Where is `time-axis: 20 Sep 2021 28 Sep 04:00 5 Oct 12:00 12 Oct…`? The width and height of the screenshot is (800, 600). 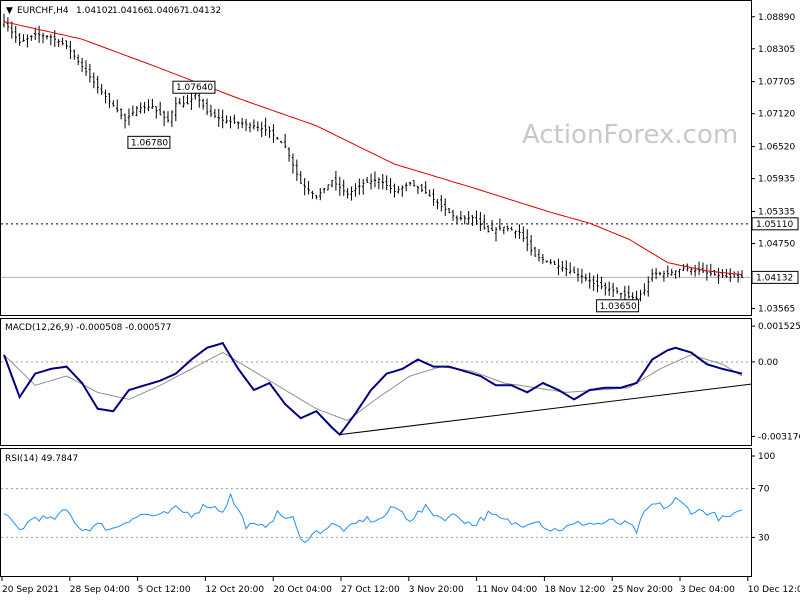 time-axis: 20 Sep 2021 28 Sep 04:00 5 Oct 12:00 12 Oct… is located at coordinates (400, 586).